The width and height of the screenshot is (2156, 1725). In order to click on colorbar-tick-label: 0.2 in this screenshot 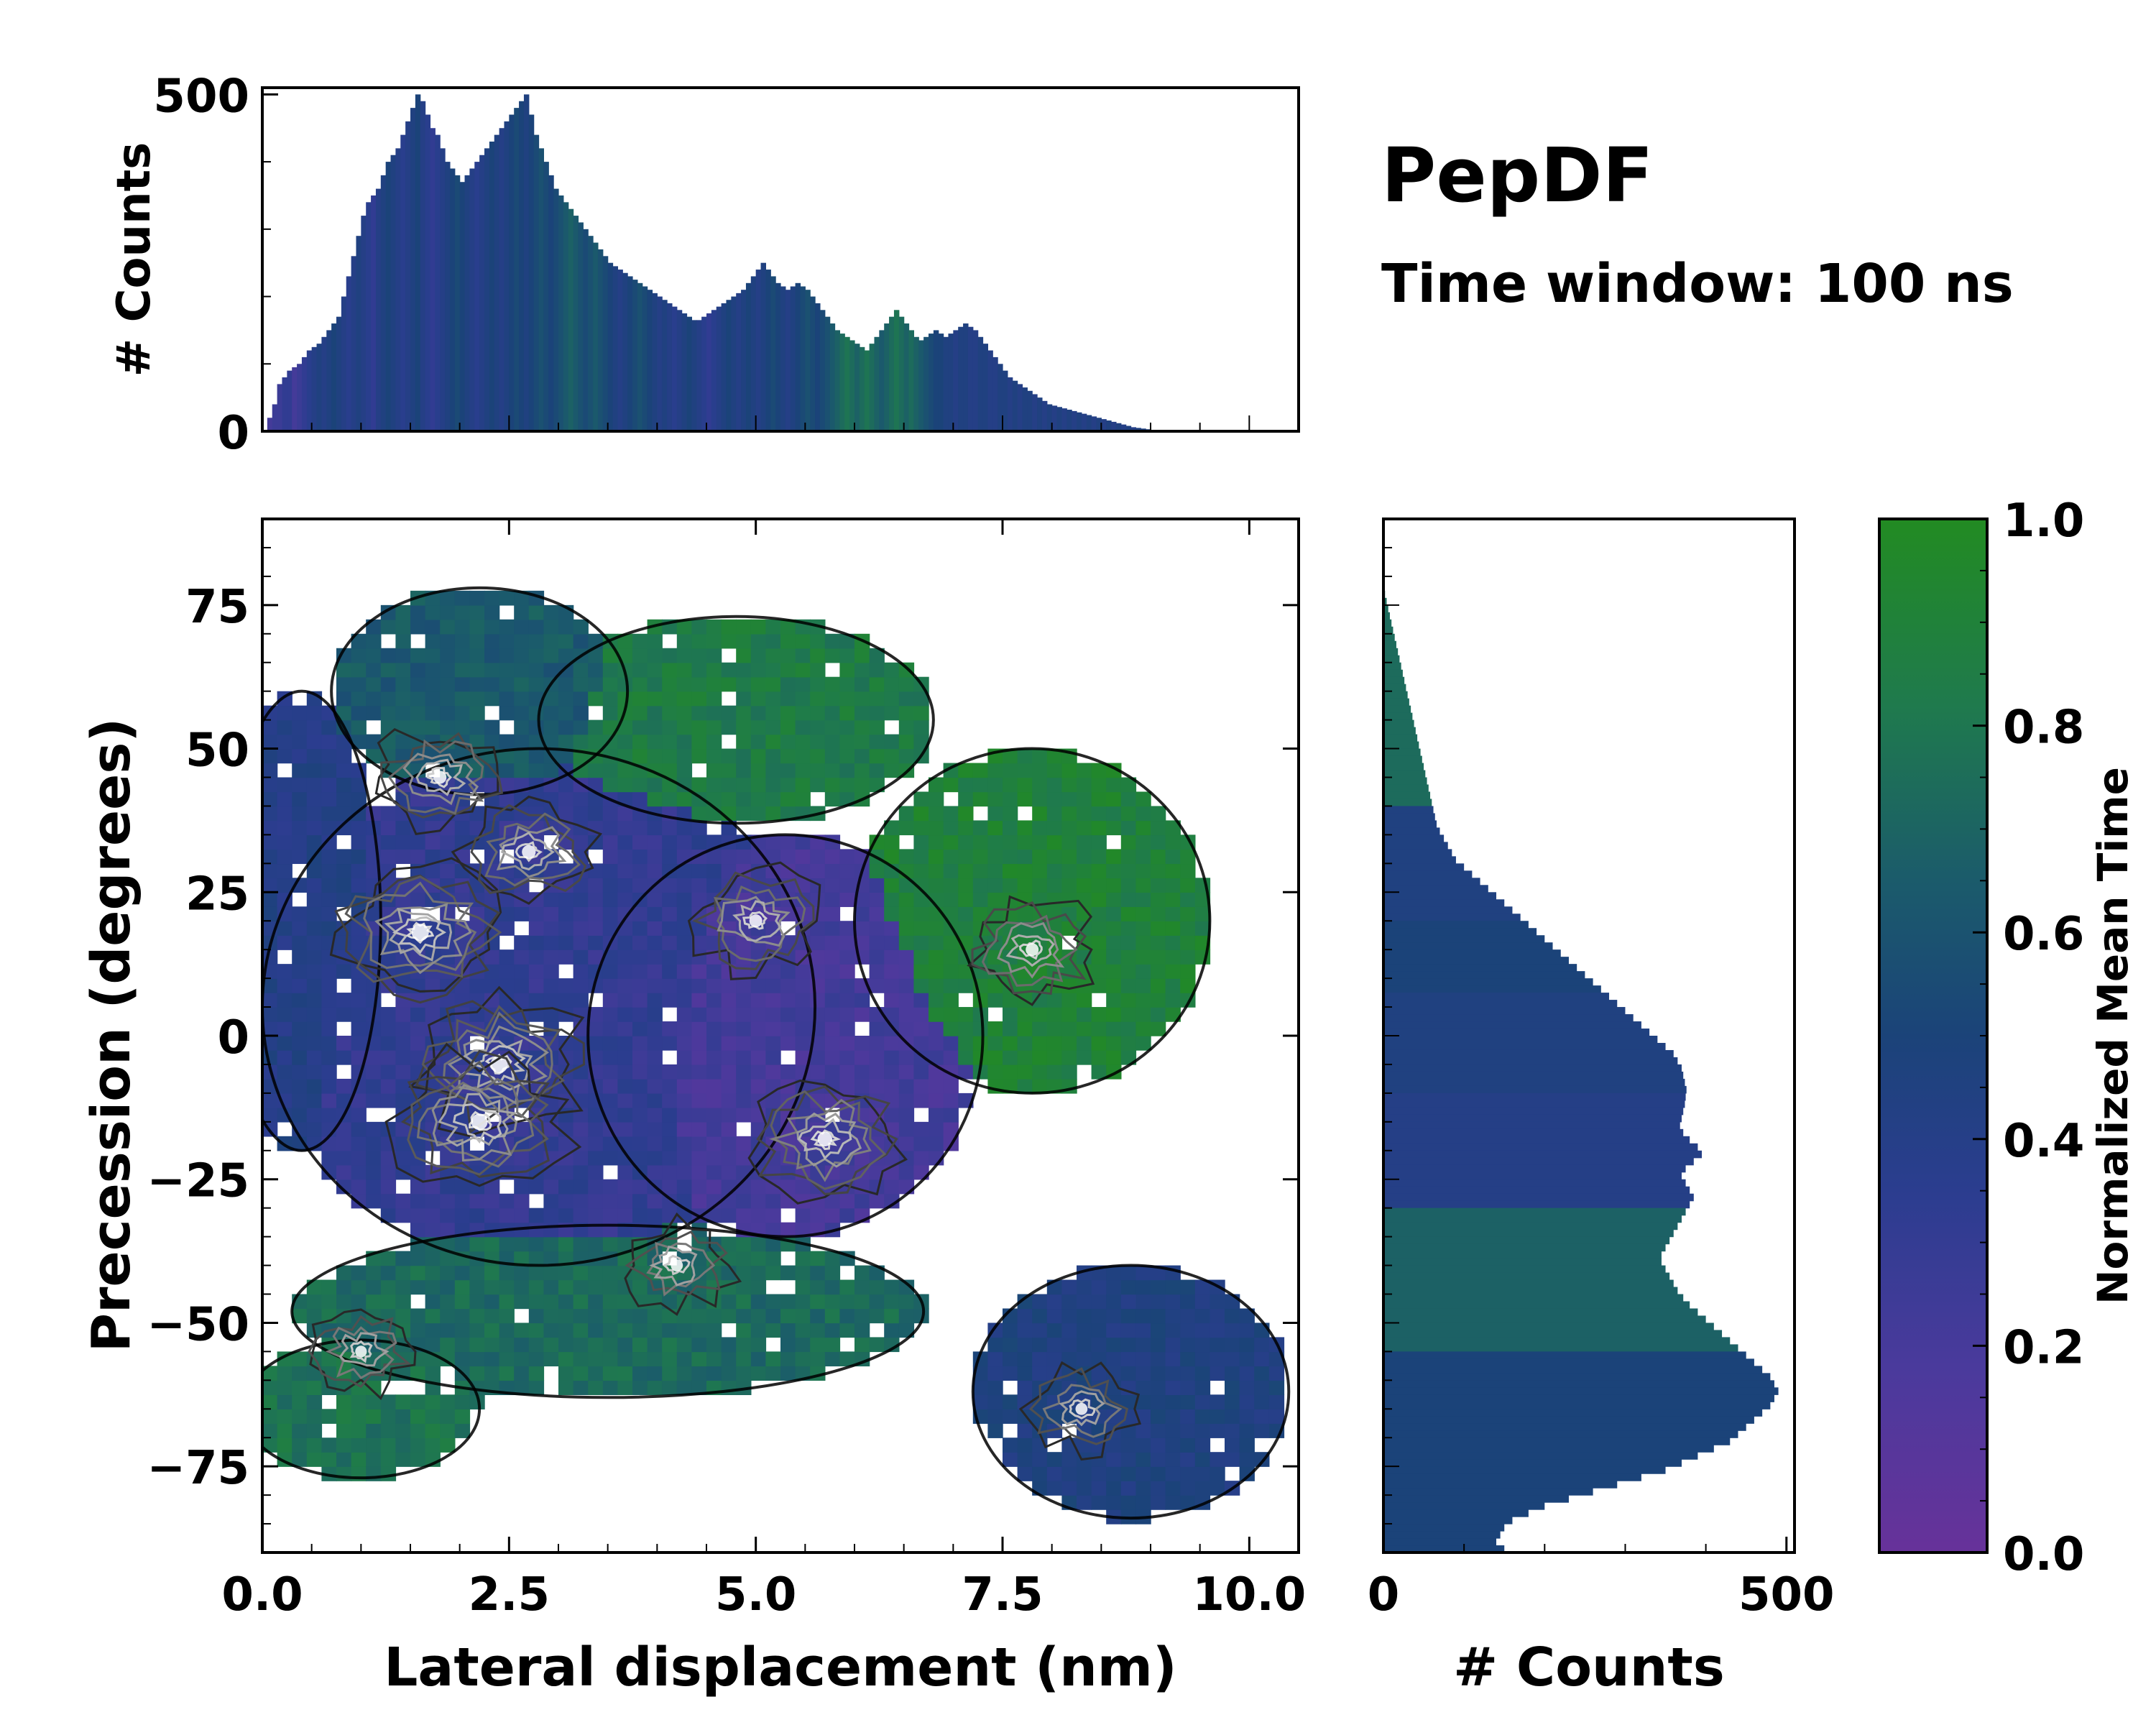, I will do `click(2044, 1347)`.